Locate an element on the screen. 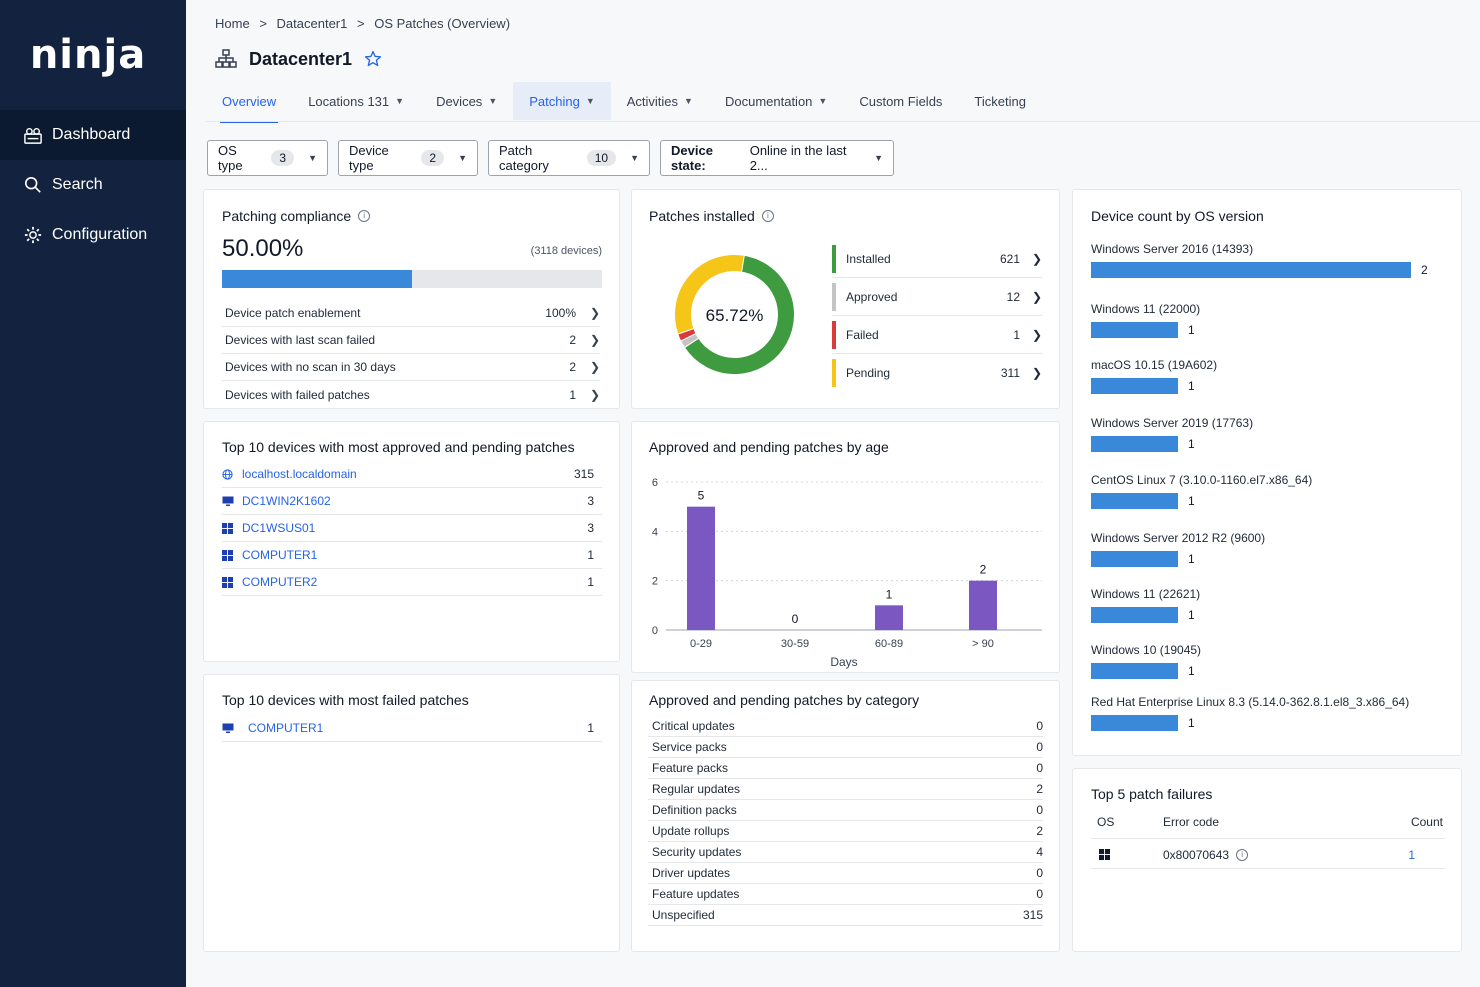 This screenshot has height=987, width=1480. legend-label: Approved is located at coordinates (872, 296).